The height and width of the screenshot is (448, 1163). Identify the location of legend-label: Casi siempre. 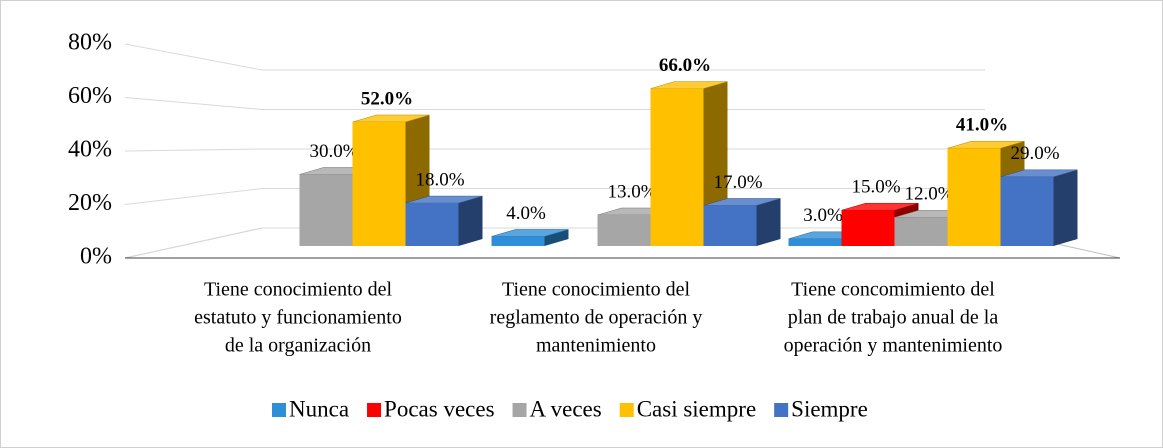
(696, 408).